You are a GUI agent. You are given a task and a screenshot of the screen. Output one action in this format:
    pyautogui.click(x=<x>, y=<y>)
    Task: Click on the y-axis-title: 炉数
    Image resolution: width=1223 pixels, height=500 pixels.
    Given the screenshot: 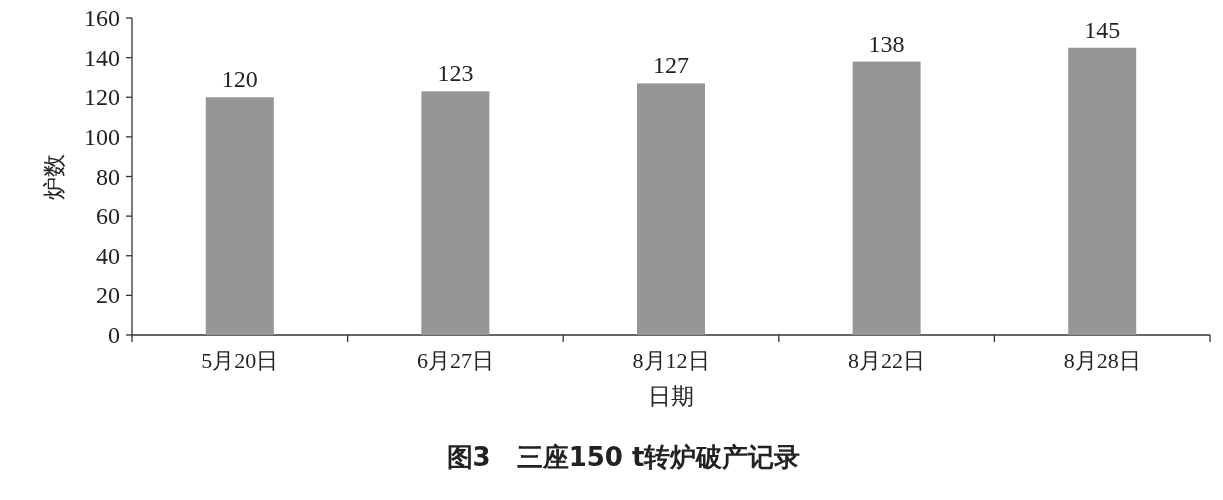 What is the action you would take?
    pyautogui.click(x=54, y=176)
    